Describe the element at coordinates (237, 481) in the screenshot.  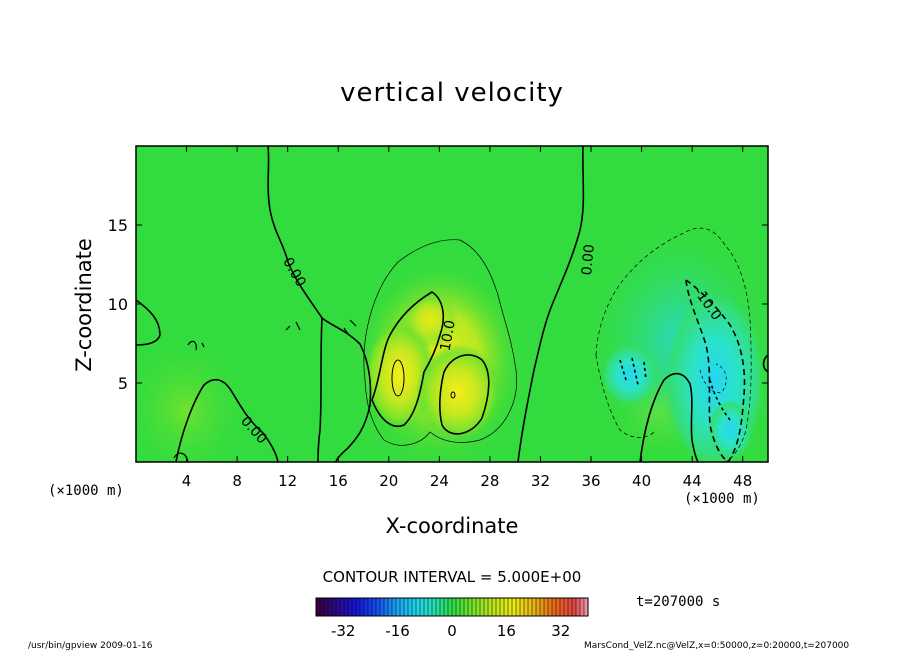
I see `x-tick-label: 8` at that location.